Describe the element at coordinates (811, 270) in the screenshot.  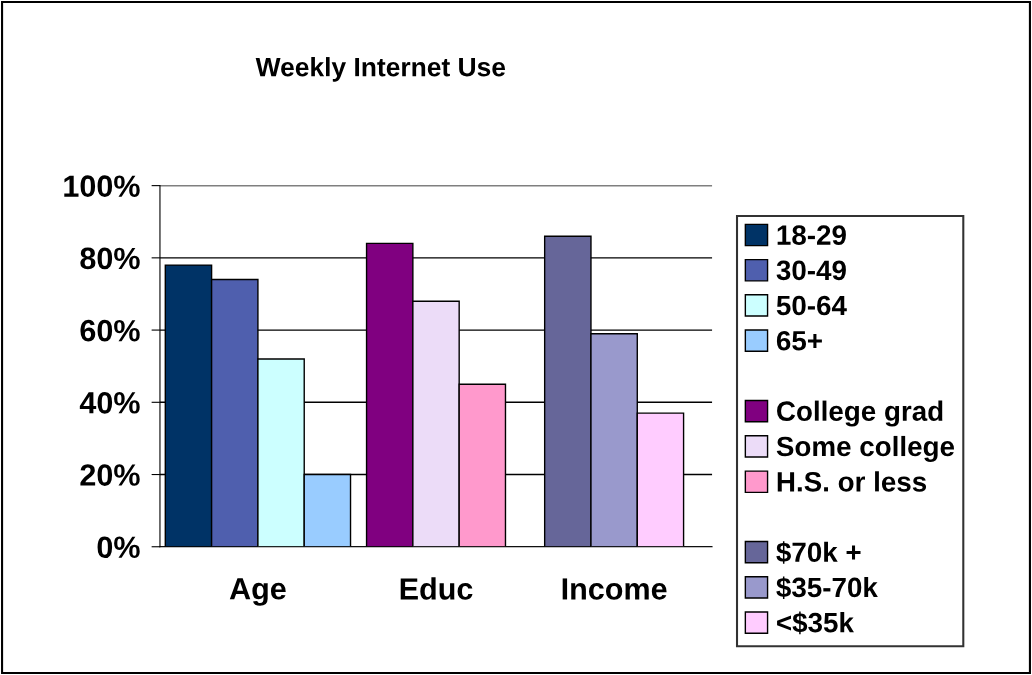
I see `legend-label: 30-49` at that location.